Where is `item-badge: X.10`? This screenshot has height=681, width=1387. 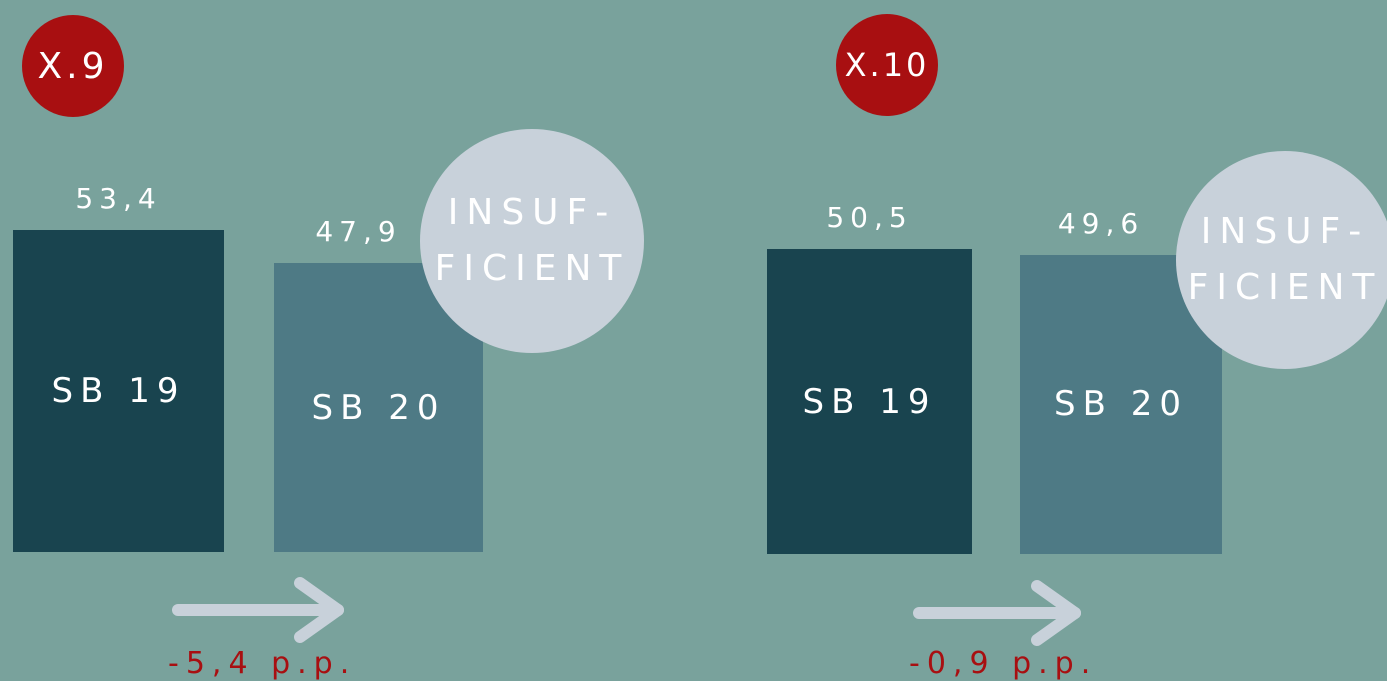
item-badge: X.10 is located at coordinates (887, 65).